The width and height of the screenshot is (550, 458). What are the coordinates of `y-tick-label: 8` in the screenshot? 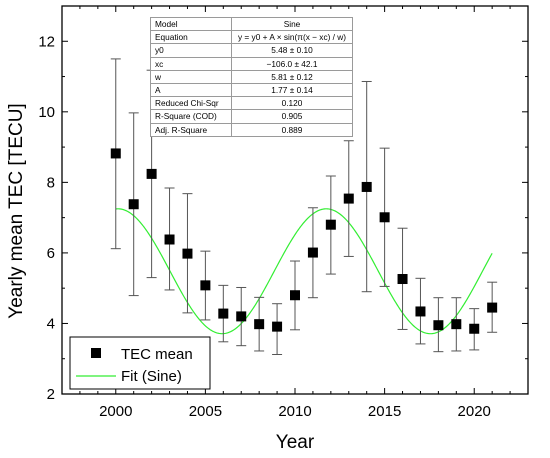 It's located at (51, 182).